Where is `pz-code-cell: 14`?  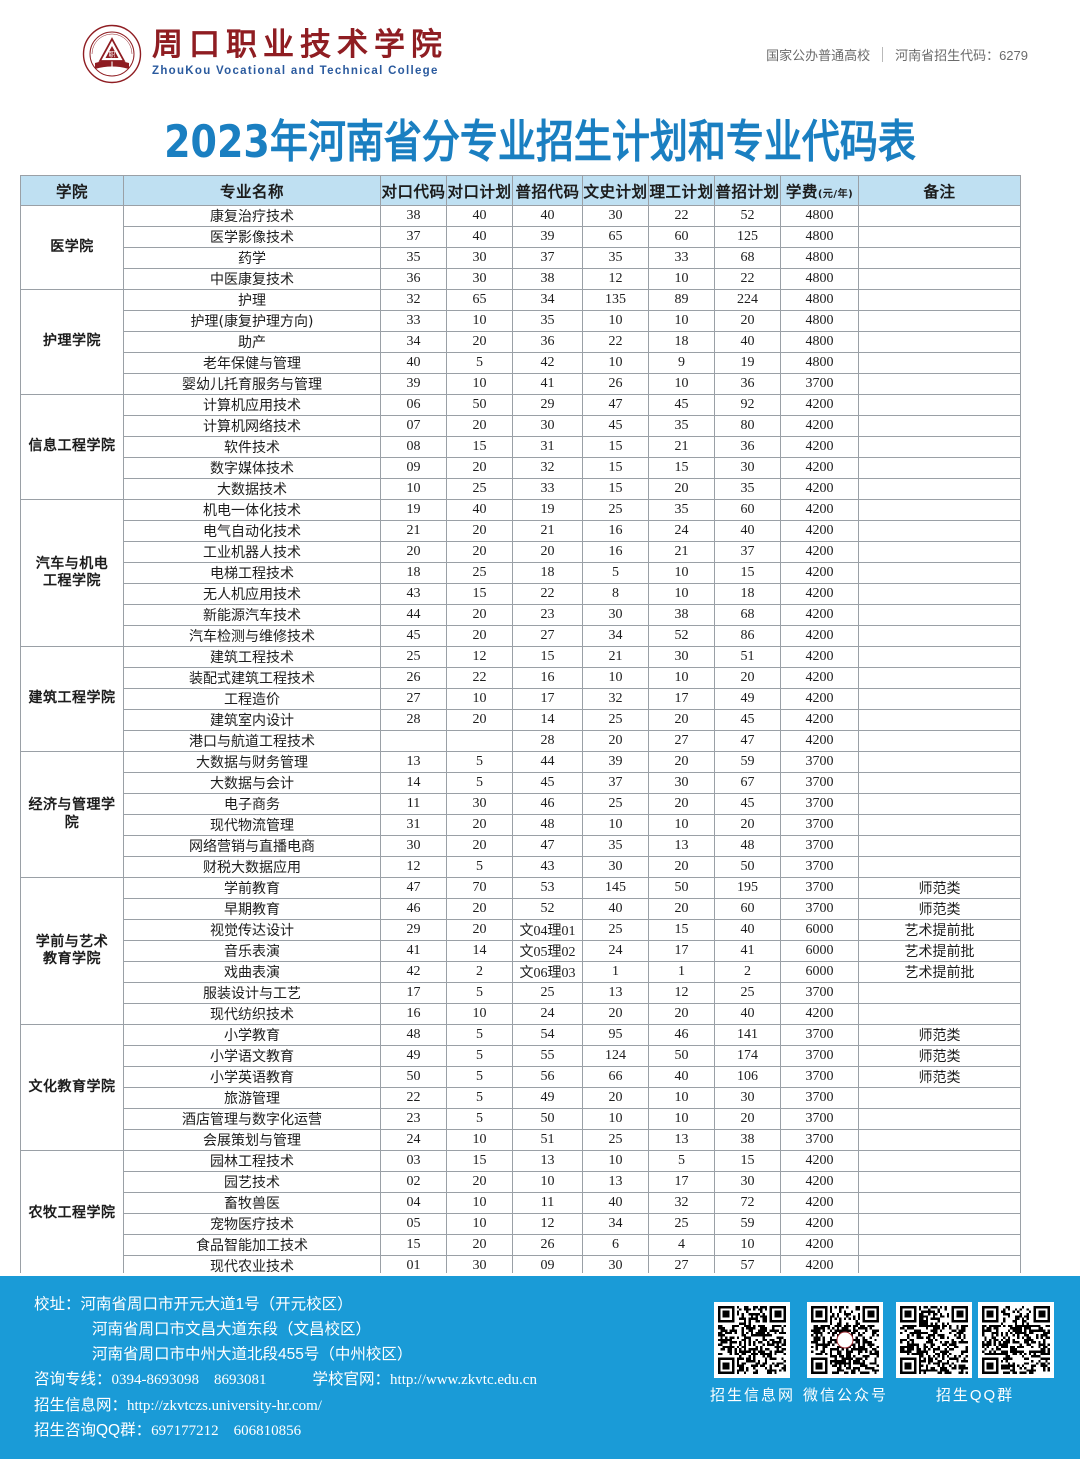
pz-code-cell: 14 is located at coordinates (547, 720).